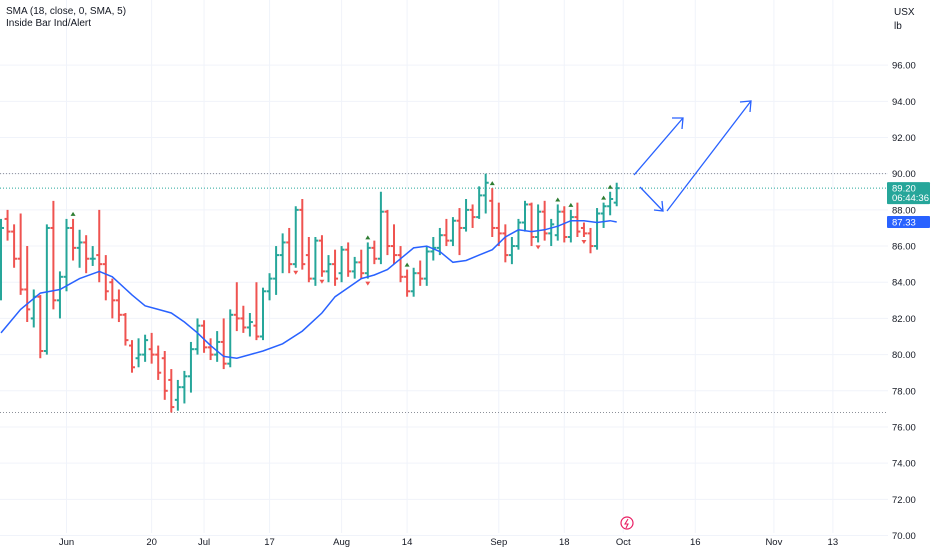 This screenshot has height=550, width=932. Describe the element at coordinates (904, 536) in the screenshot. I see `price-tick-label: 70.00` at that location.